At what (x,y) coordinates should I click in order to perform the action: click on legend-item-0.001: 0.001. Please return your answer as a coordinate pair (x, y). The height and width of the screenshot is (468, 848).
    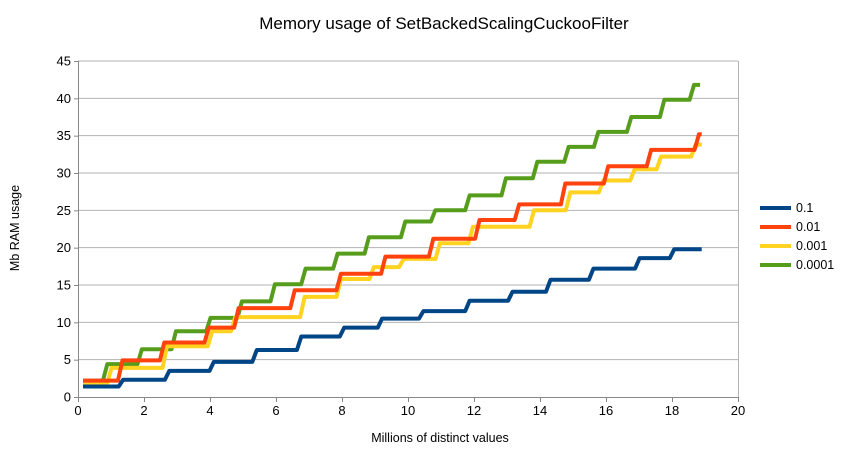
    Looking at the image, I should click on (797, 245).